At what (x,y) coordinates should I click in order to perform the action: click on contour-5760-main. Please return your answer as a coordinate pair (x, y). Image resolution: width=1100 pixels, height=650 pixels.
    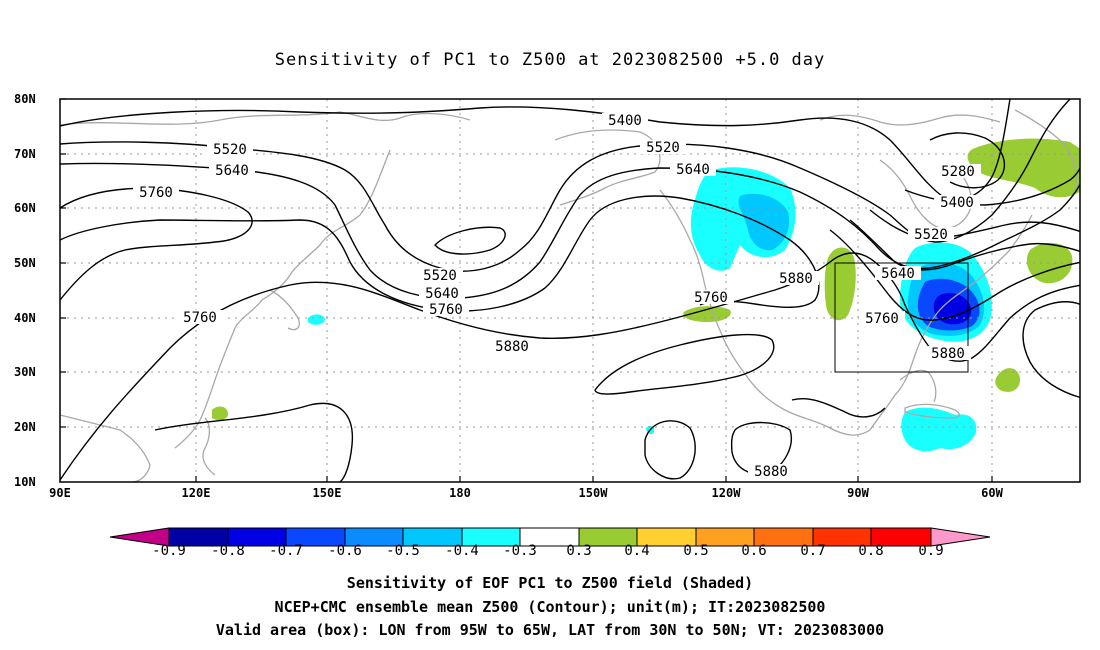
    Looking at the image, I should click on (440, 253).